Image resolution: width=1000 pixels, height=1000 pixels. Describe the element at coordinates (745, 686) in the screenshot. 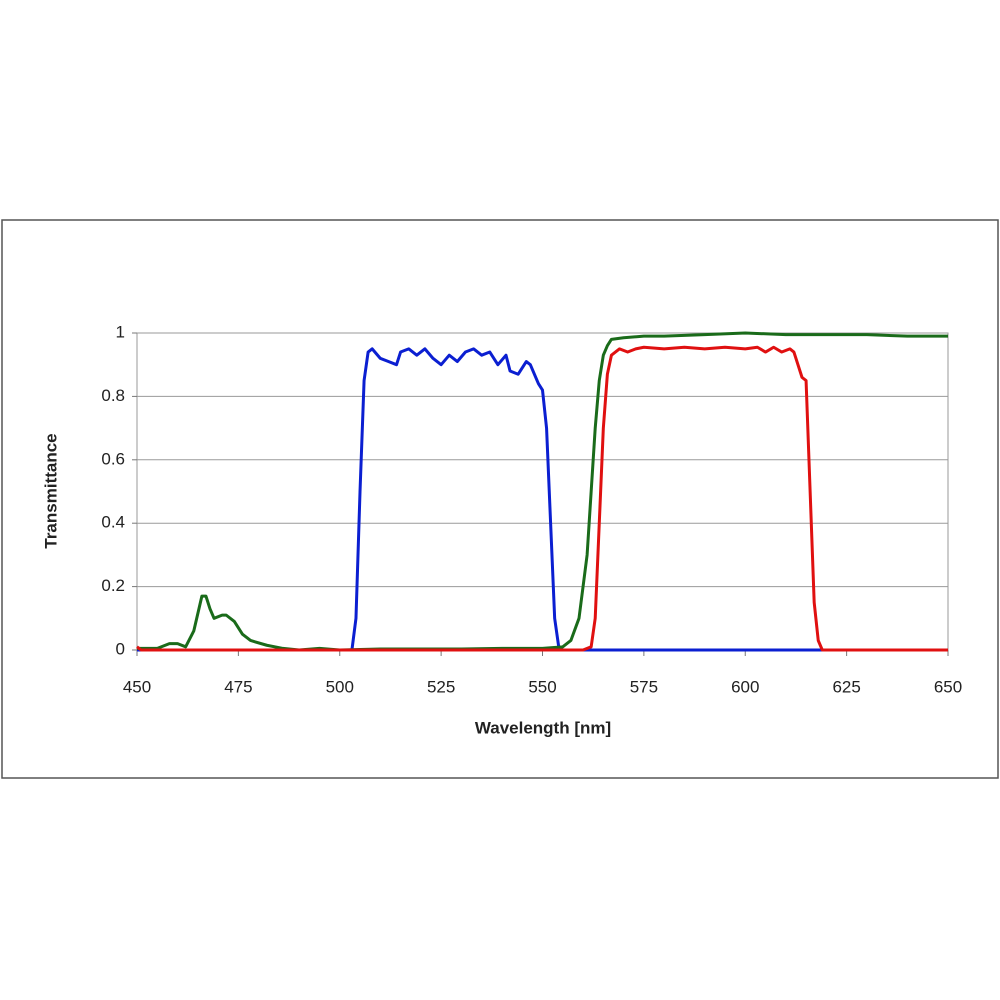

I see `x-tick-label: 600` at that location.